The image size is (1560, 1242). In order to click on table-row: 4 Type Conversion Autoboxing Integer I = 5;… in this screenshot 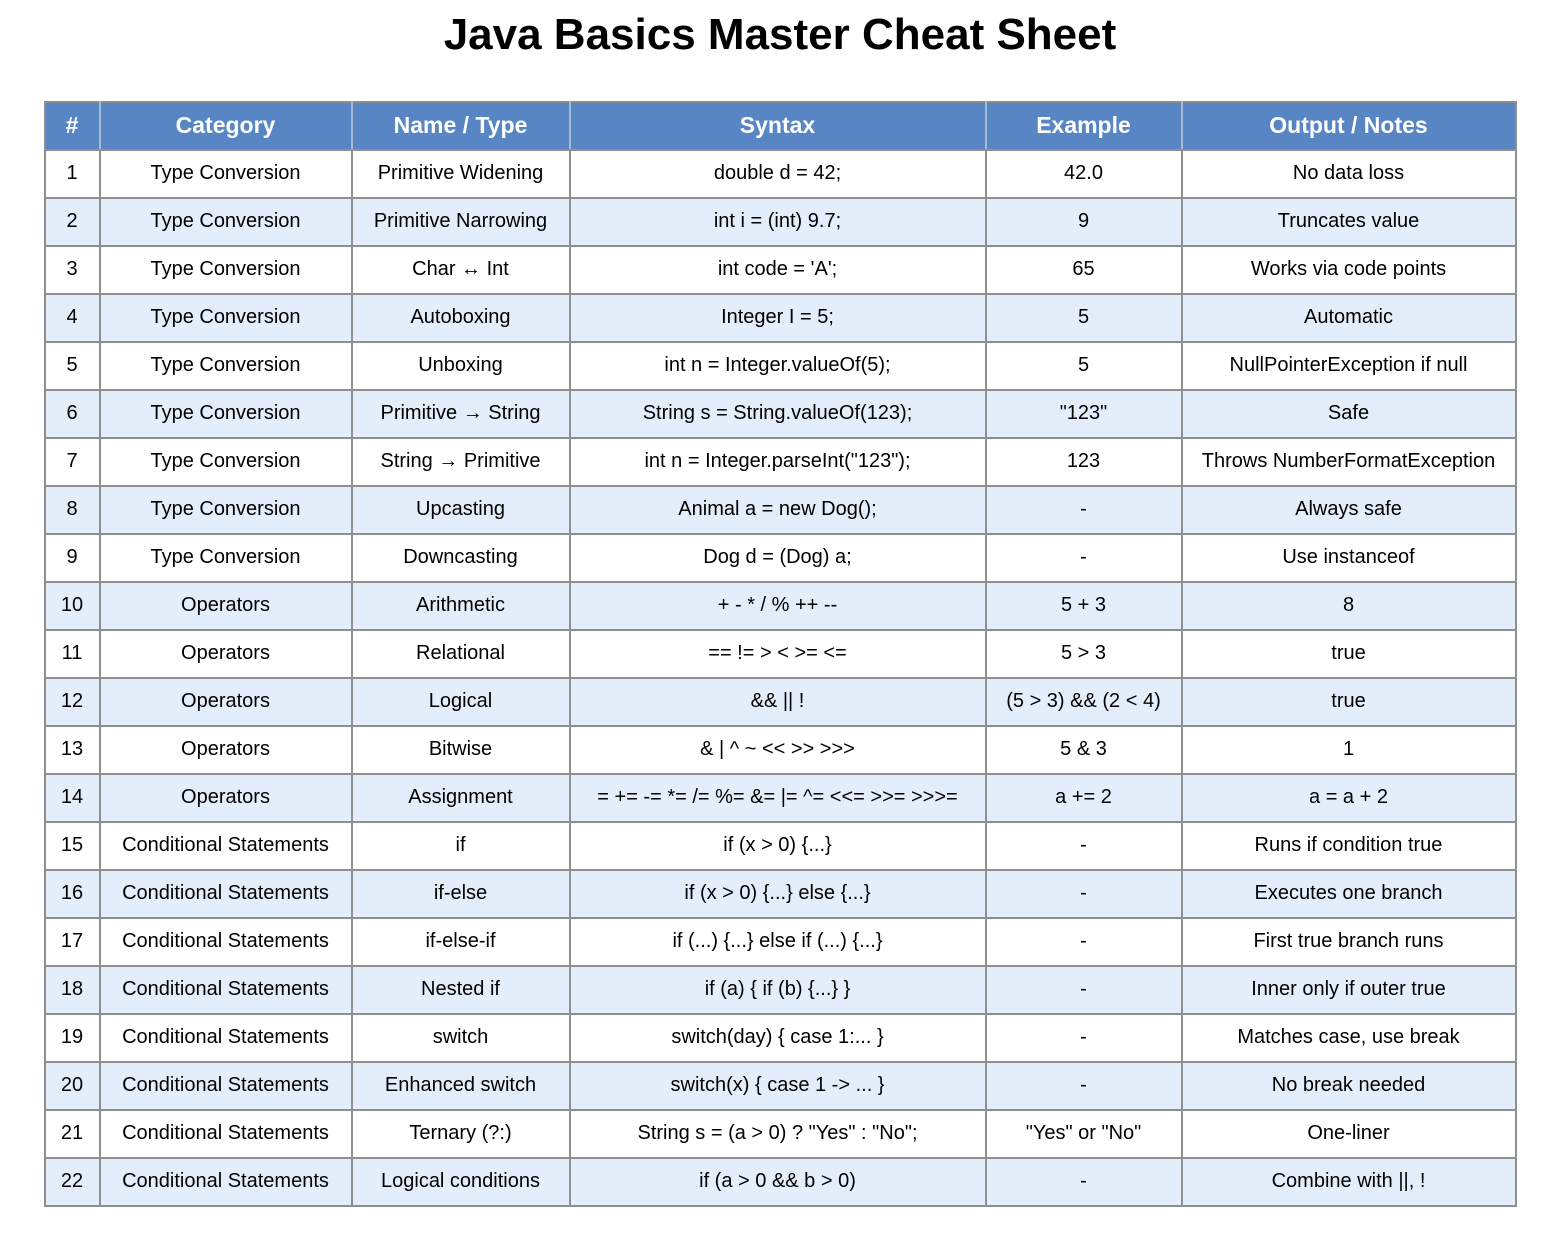, I will do `click(780, 317)`.